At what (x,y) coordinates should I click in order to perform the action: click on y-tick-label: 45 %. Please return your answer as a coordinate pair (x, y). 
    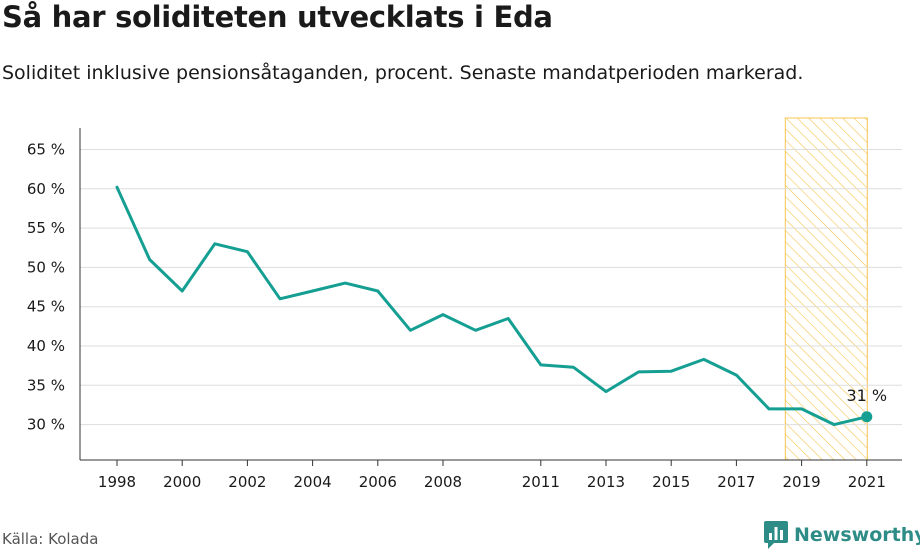
    Looking at the image, I should click on (46, 307).